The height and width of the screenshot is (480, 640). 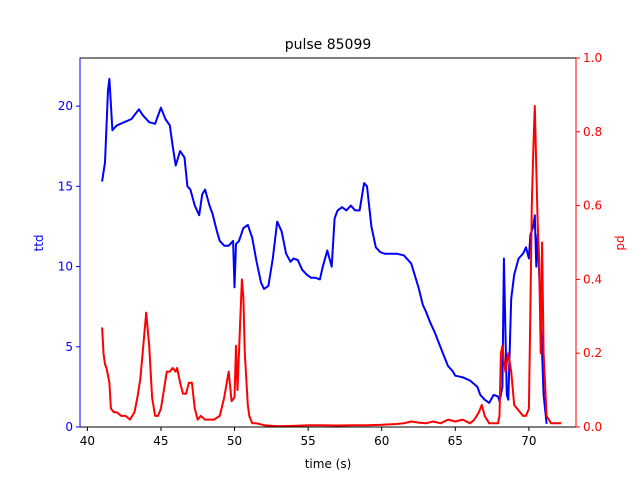 What do you see at coordinates (592, 427) in the screenshot?
I see `right-y-tick-label: 0.0` at bounding box center [592, 427].